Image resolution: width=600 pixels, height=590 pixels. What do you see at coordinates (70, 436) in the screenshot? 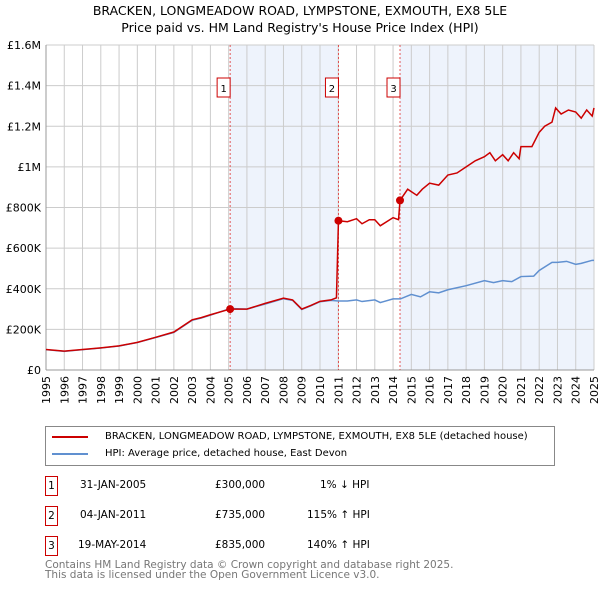
I see `legend-property-swatch` at bounding box center [70, 436].